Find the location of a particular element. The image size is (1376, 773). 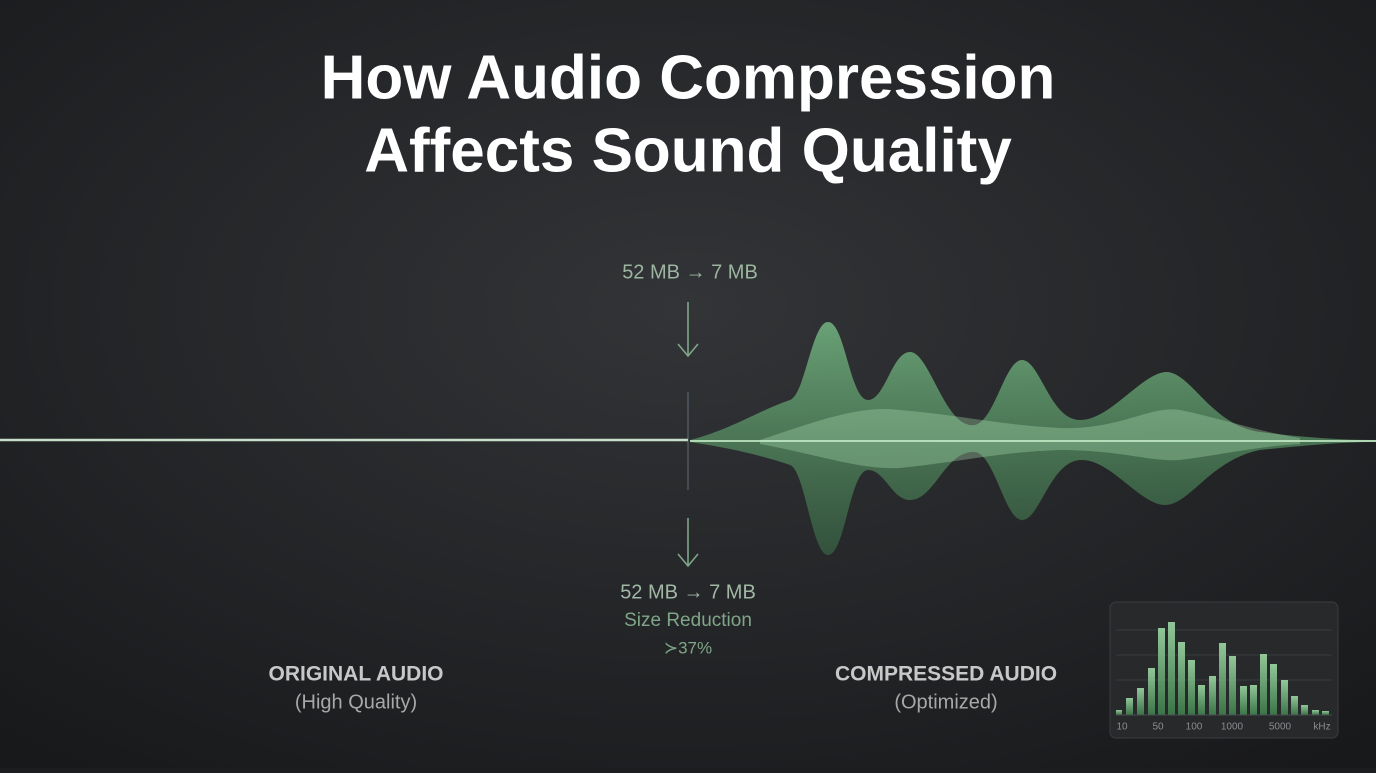

axis-label: 10 is located at coordinates (1122, 727).